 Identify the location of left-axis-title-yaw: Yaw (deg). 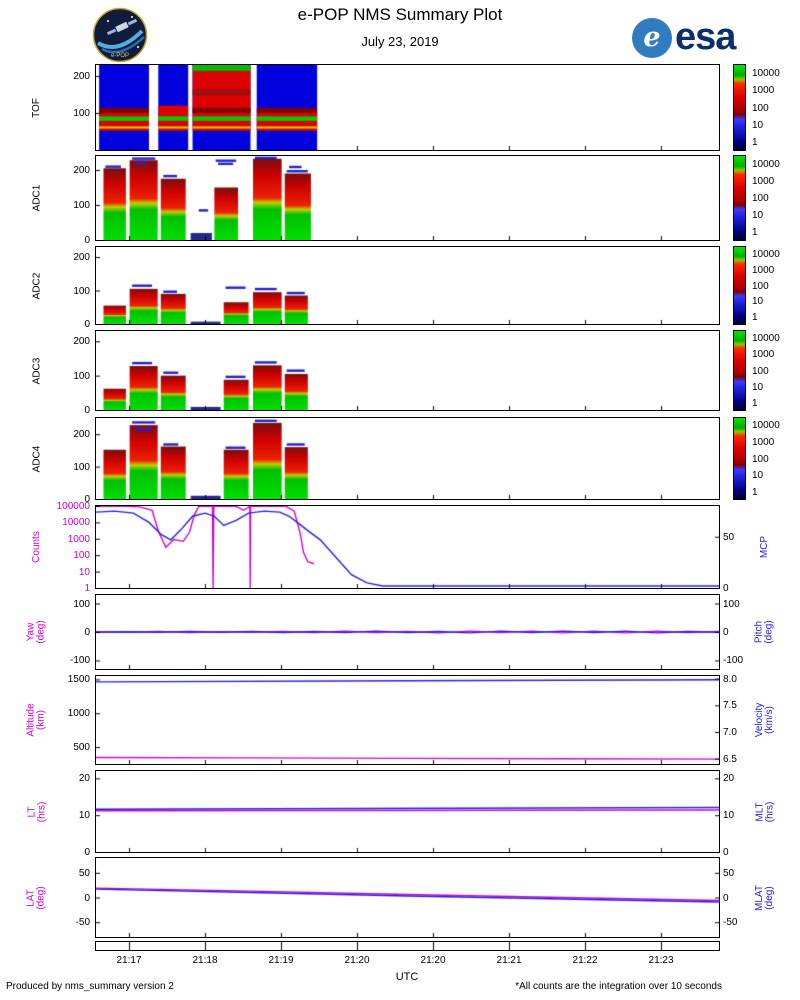
(37, 632).